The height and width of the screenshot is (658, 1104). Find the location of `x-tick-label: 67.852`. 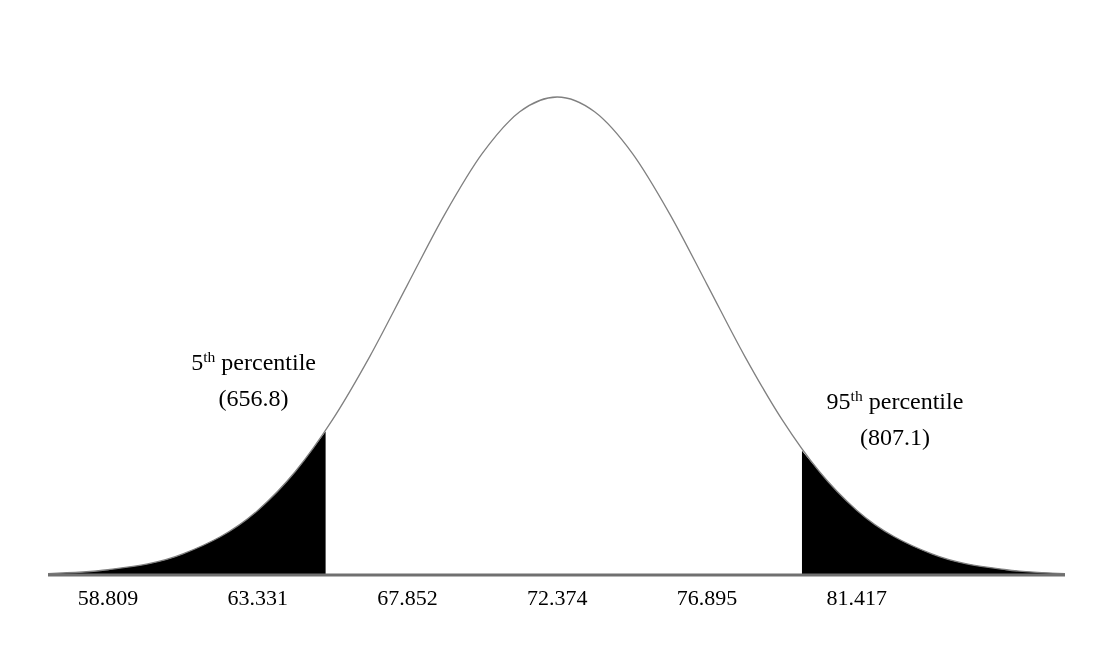

x-tick-label: 67.852 is located at coordinates (407, 597).